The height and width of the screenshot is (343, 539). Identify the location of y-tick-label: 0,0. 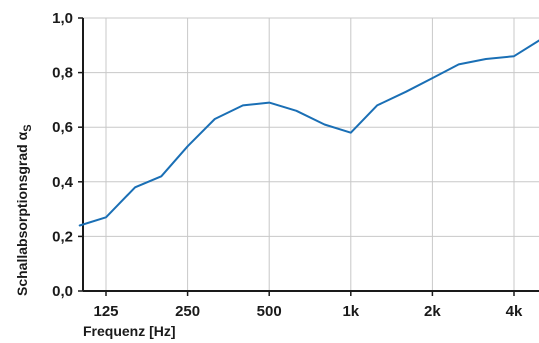
(62, 291).